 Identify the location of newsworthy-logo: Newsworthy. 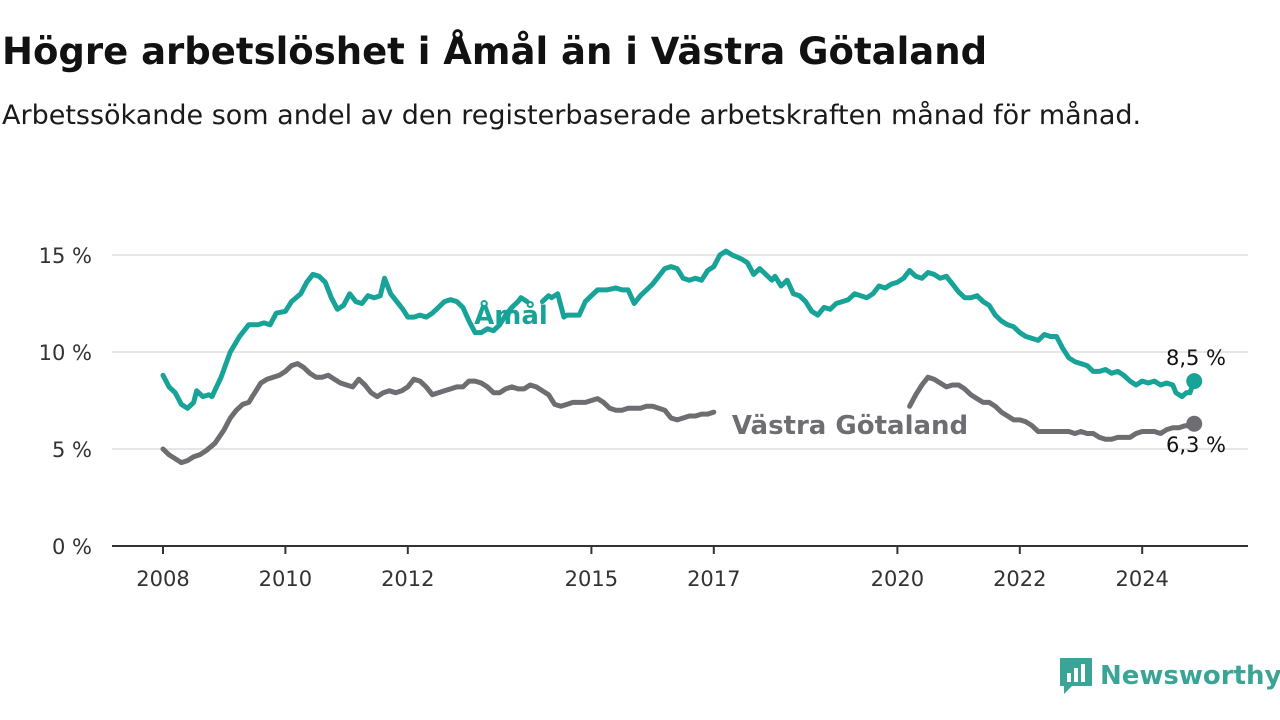
(1169, 676).